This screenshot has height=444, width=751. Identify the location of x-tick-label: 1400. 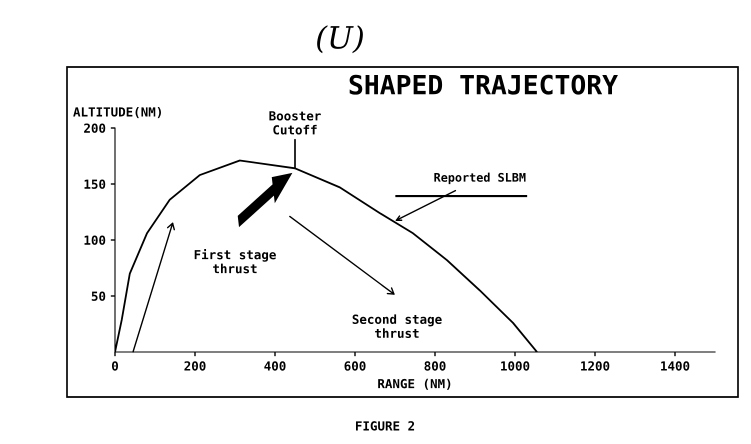
(675, 366).